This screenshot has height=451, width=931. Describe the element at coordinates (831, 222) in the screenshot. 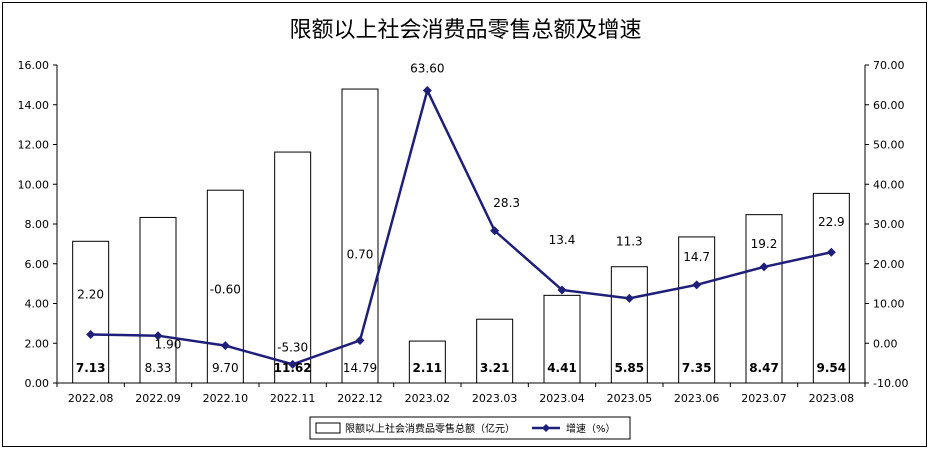

I see `growth-value-label: 22.9` at that location.